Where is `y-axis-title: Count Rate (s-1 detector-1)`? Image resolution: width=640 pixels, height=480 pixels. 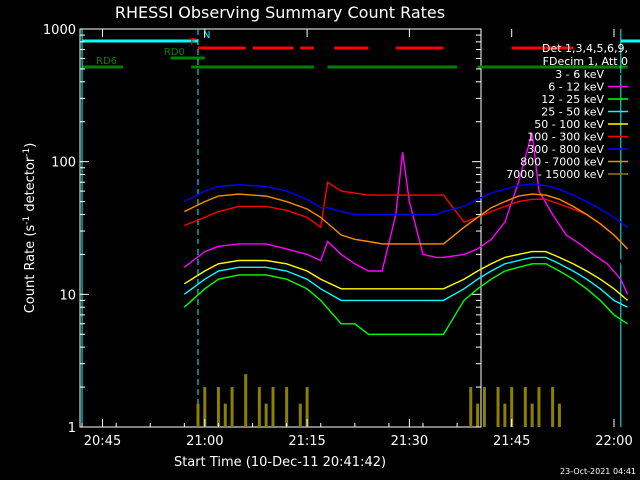 y-axis-title: Count Rate (s-1 detector-1) is located at coordinates (30, 228).